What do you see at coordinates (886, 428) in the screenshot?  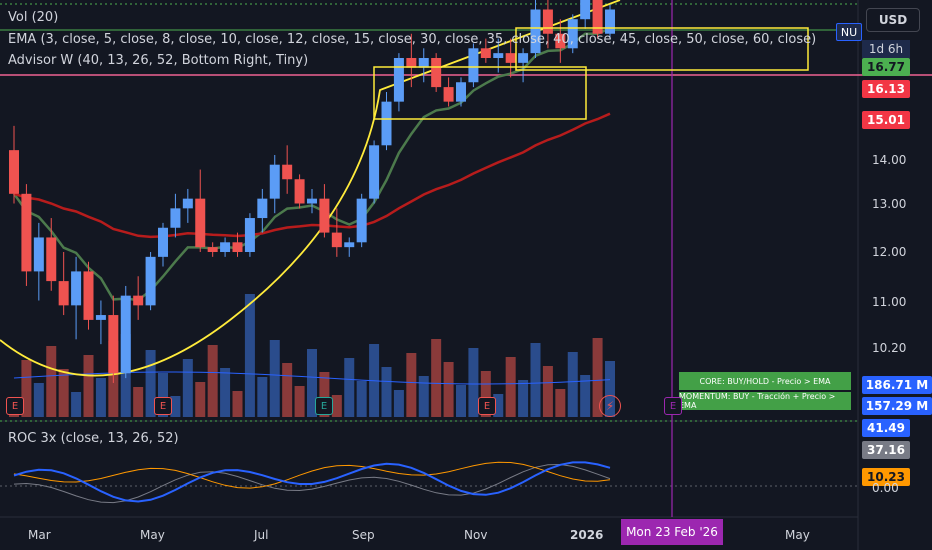 I see `price-tag-roc-13: 41.49` at bounding box center [886, 428].